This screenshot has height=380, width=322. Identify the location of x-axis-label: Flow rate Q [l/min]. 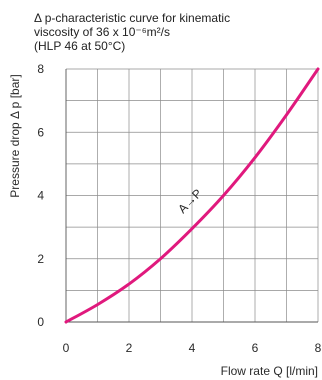
(269, 371).